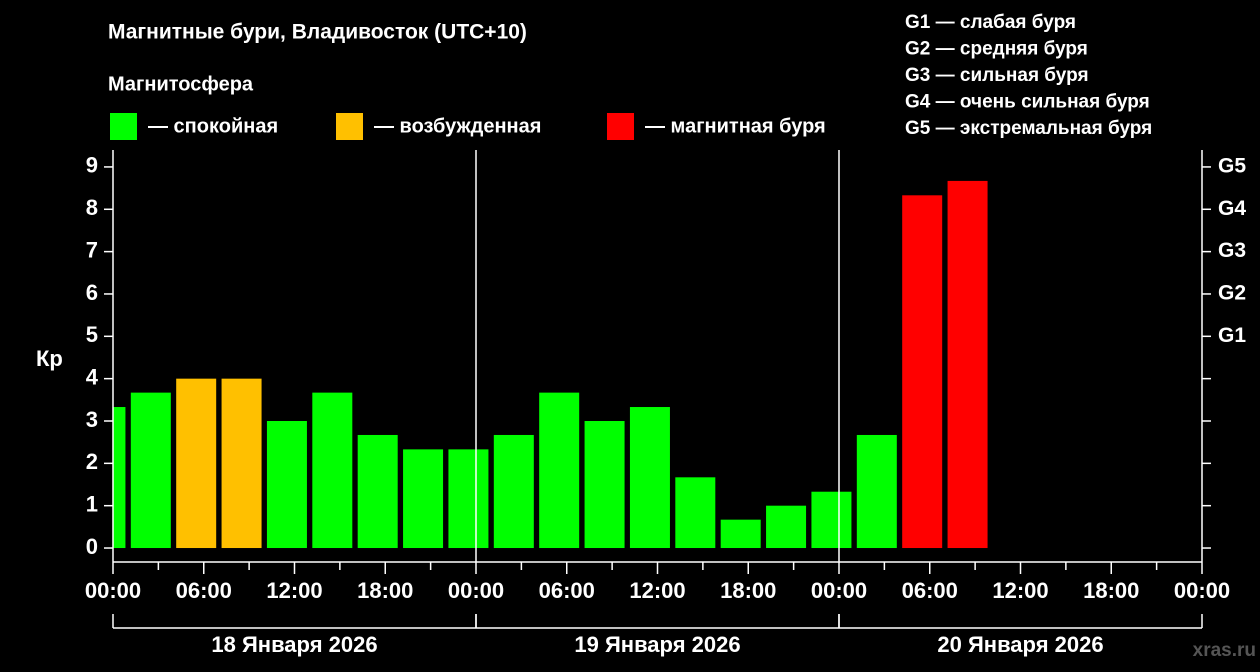 This screenshot has width=1260, height=672. What do you see at coordinates (1232, 208) in the screenshot?
I see `y2-tick-label: G4` at bounding box center [1232, 208].